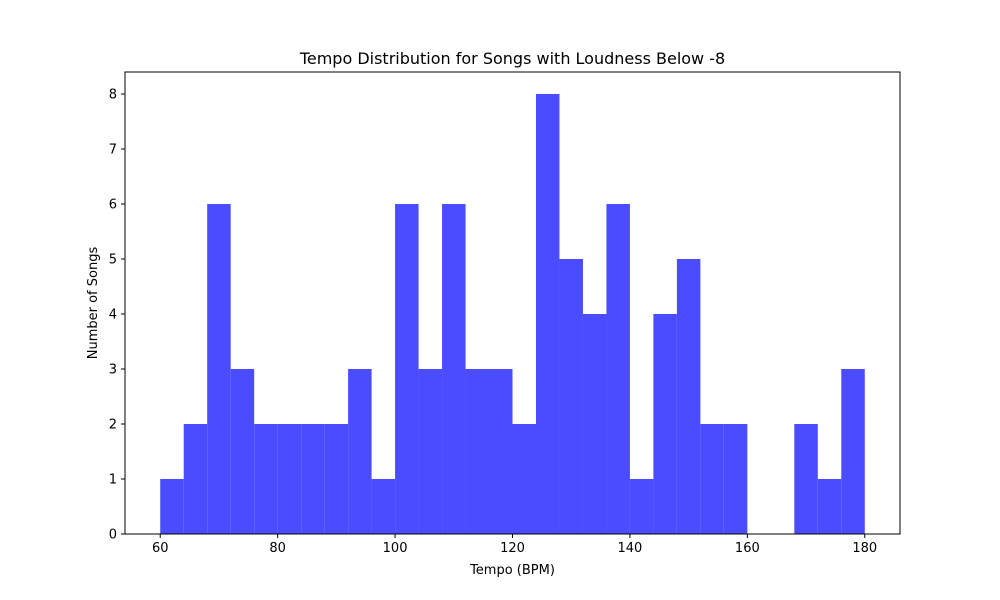 Image resolution: width=1000 pixels, height=600 pixels. What do you see at coordinates (113, 95) in the screenshot?
I see `y-tick-label: 8` at bounding box center [113, 95].